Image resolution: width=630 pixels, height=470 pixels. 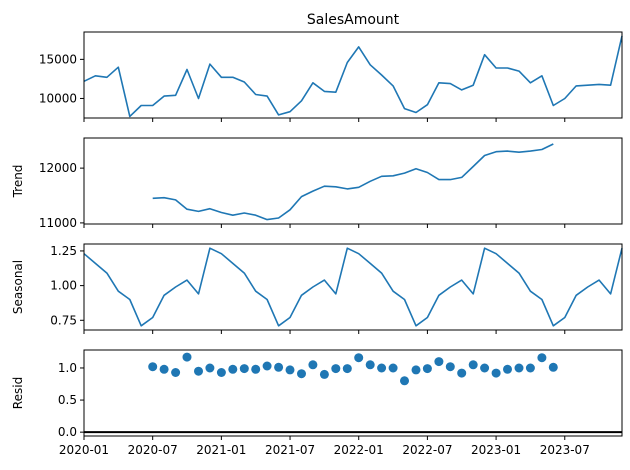 What do you see at coordinates (63, 251) in the screenshot?
I see `y-tick-label: 1.25` at bounding box center [63, 251].